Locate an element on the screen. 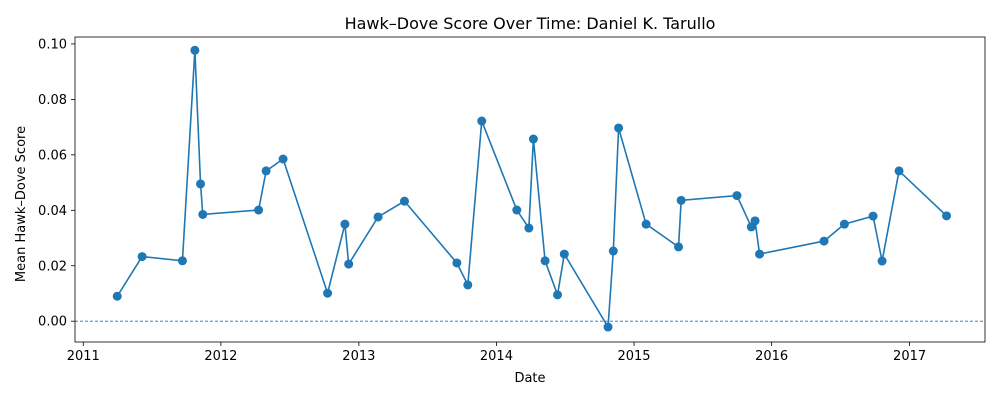 The width and height of the screenshot is (1000, 400). x-tick-label: 2016 is located at coordinates (771, 356).